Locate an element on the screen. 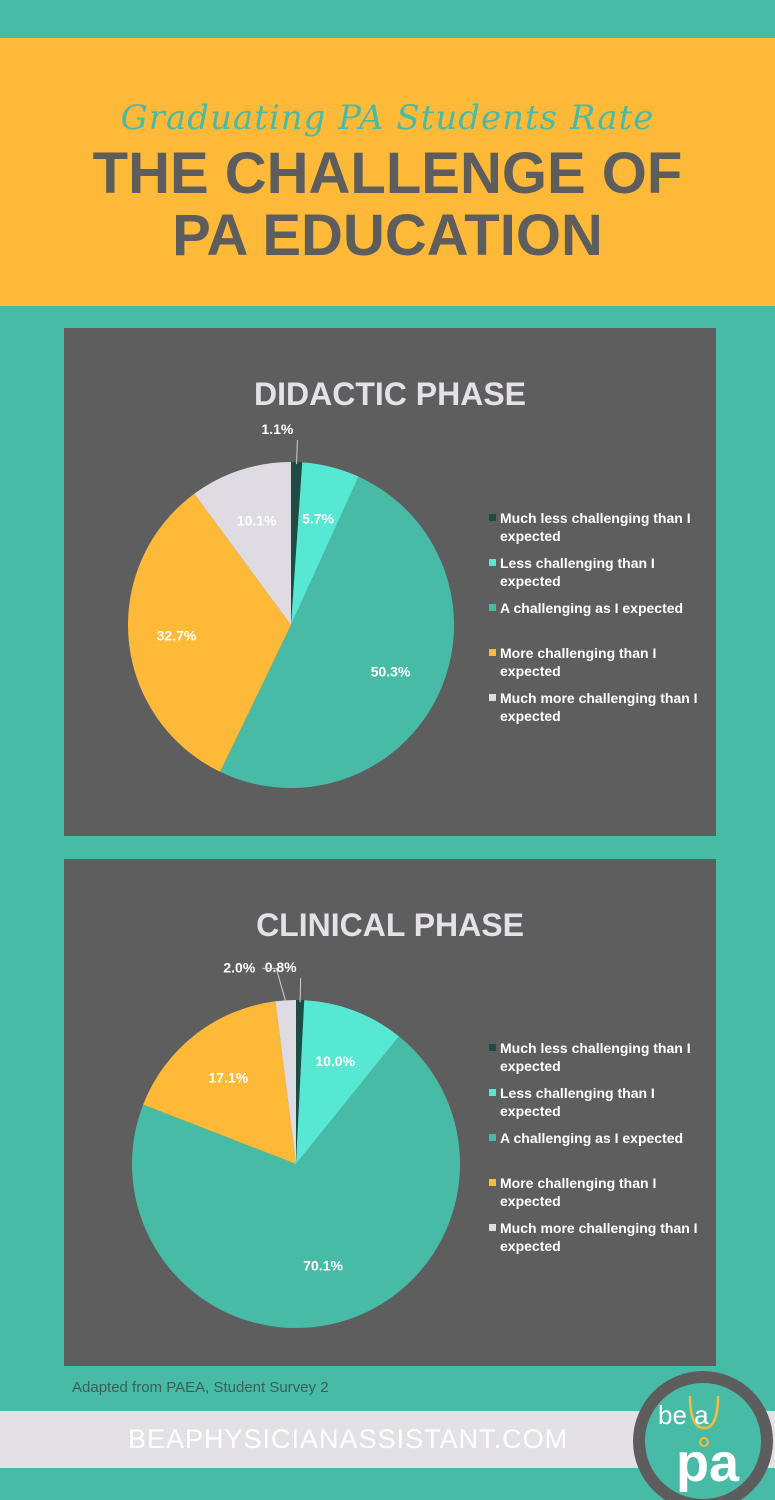  slice-label-less: 5.7% is located at coordinates (318, 518).